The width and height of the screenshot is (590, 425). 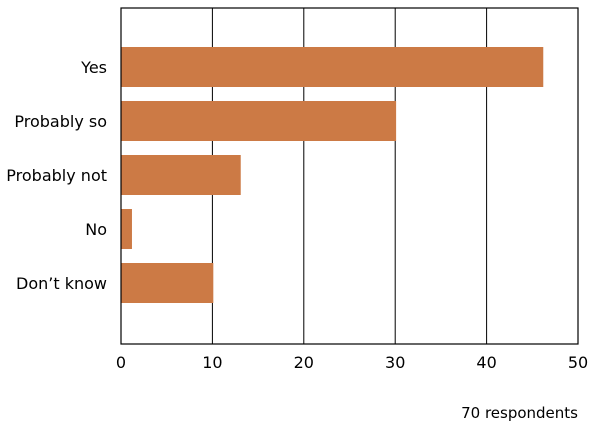 I want to click on x-tick-label-0: 0, so click(x=121, y=362).